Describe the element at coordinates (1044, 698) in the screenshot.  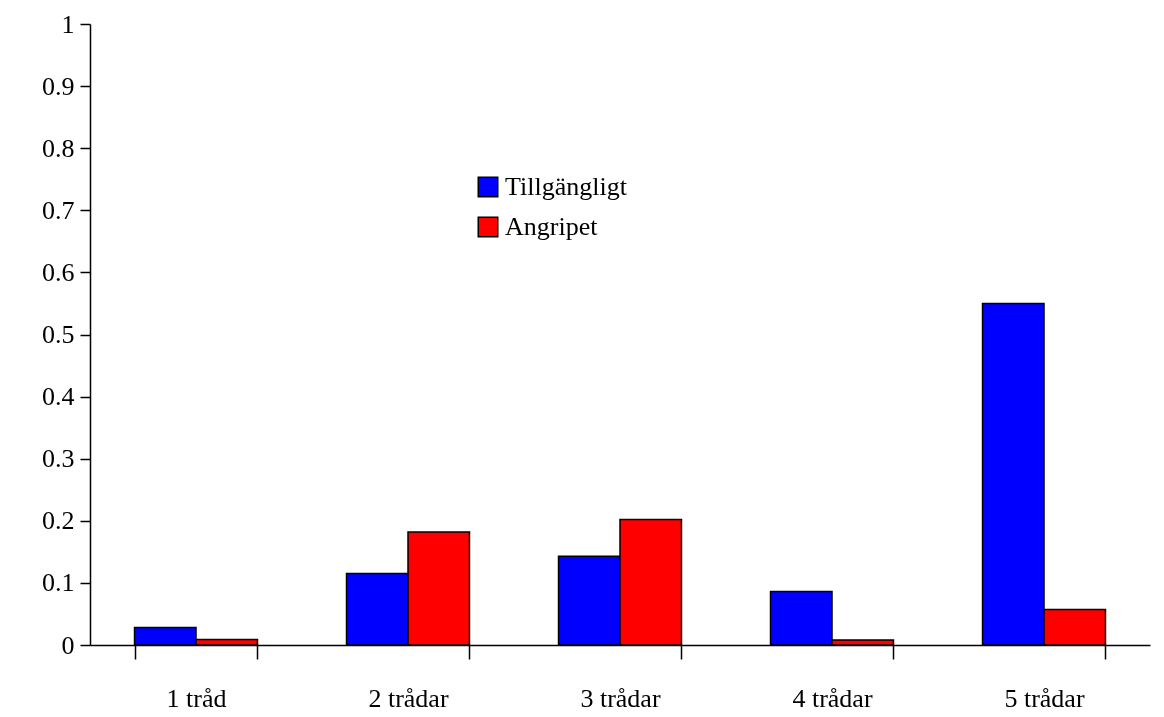
I see `x-tick-label: 5 trådar` at that location.